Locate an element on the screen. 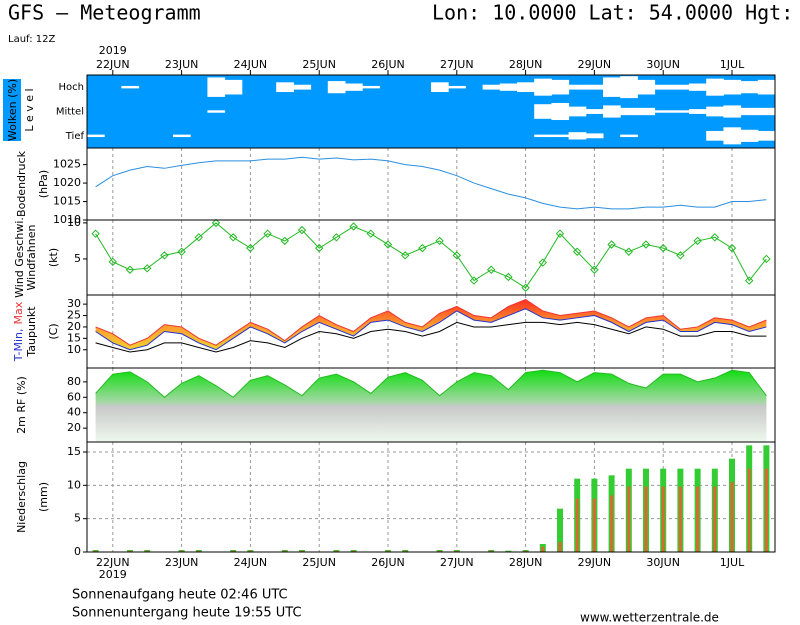  legend-entry: Taupunkt is located at coordinates (31, 332).